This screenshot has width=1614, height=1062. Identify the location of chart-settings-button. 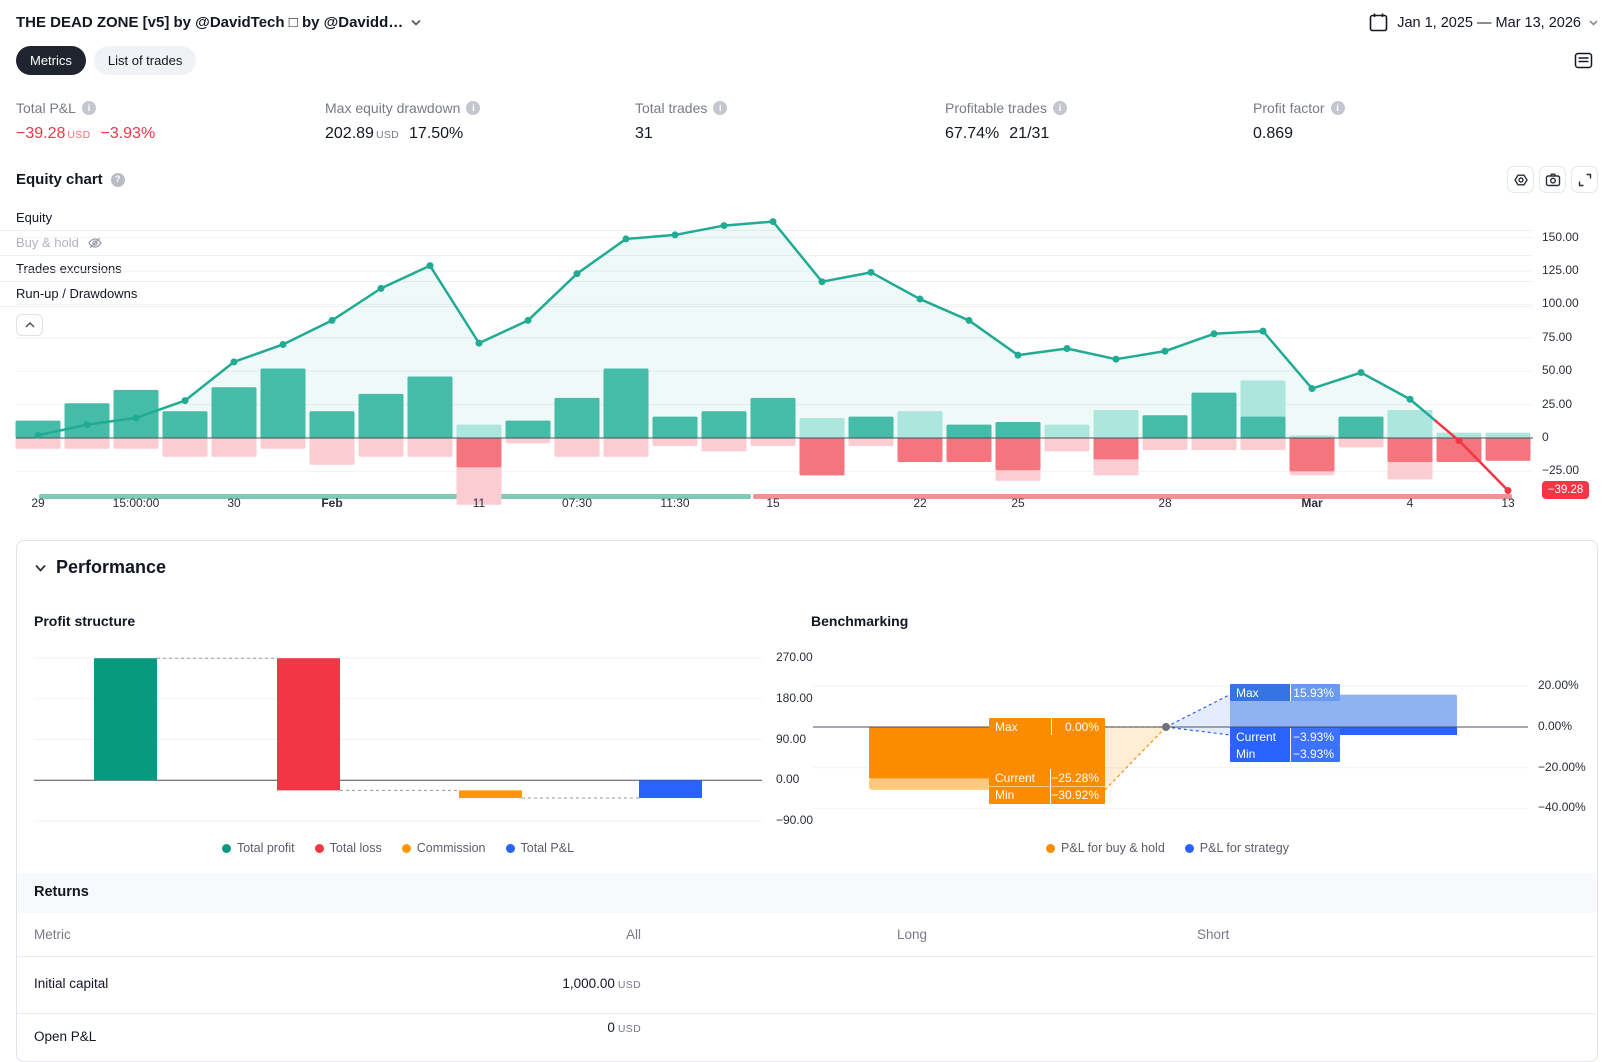
(1520, 179).